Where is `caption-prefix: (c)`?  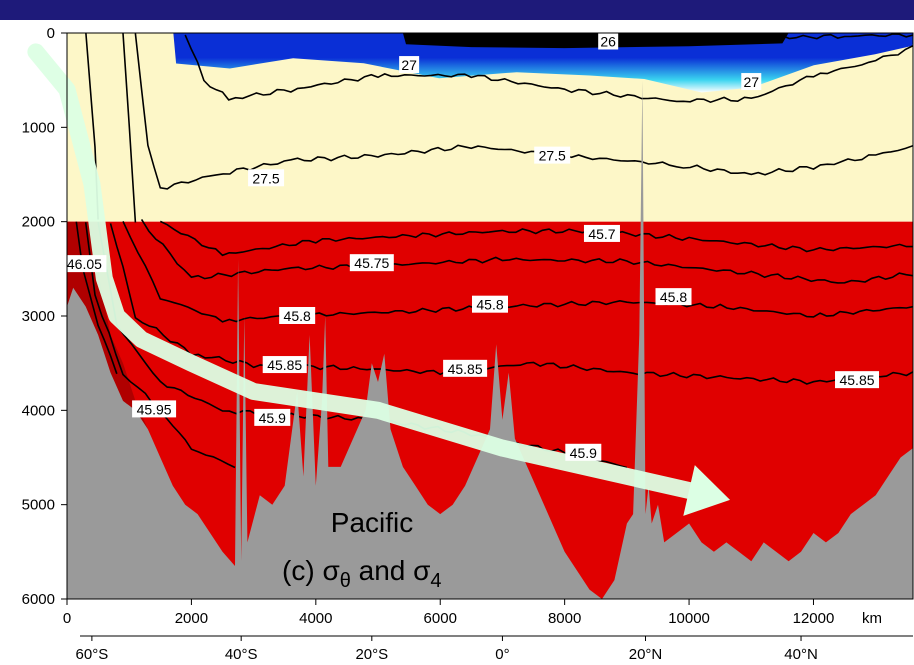 caption-prefix: (c) is located at coordinates (302, 570).